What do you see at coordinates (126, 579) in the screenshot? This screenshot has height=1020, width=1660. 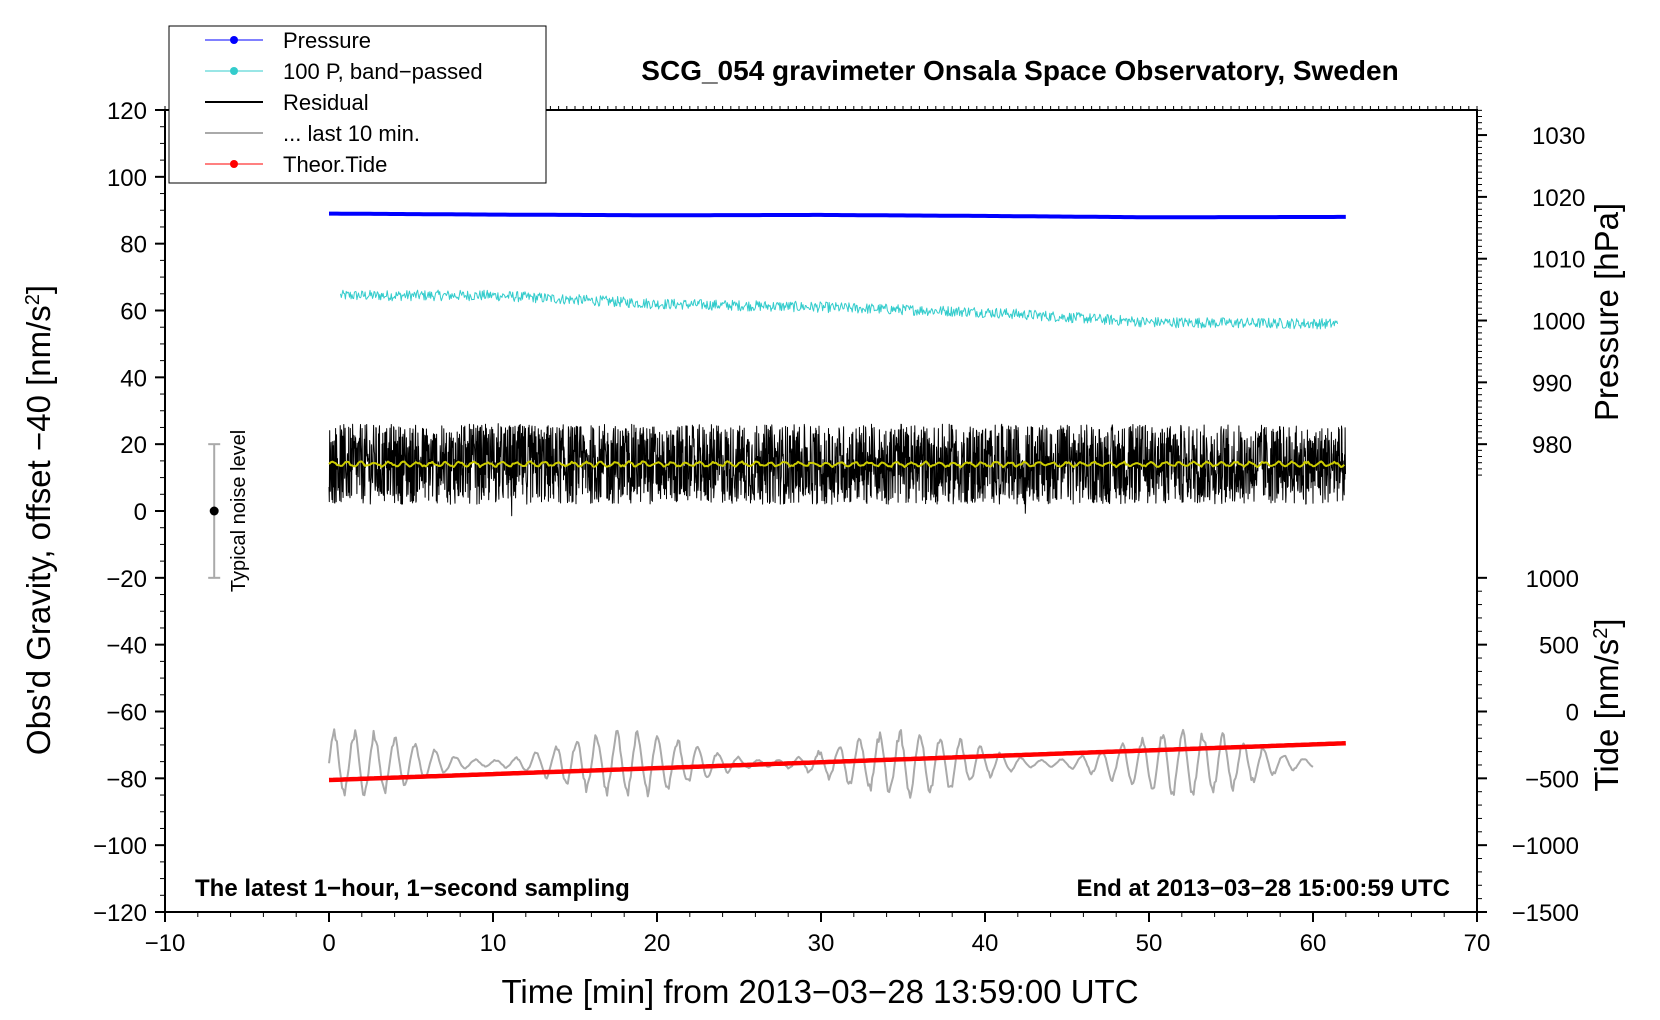 I see `y-tick-label: −20` at bounding box center [126, 579].